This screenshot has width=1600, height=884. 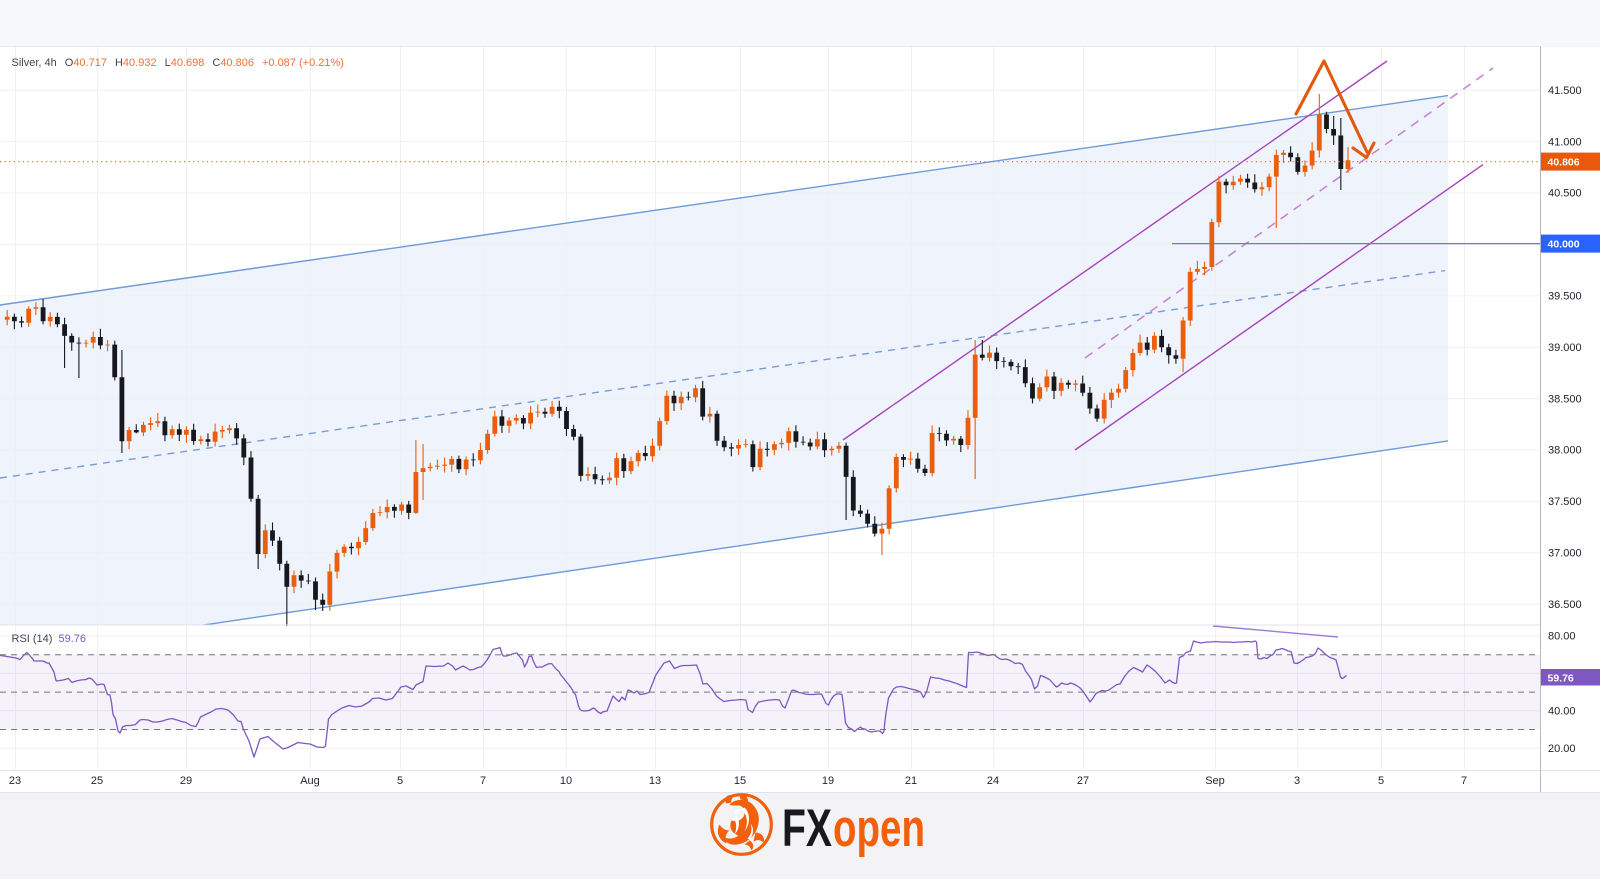 What do you see at coordinates (1561, 679) in the screenshot?
I see `svg-text: 59.76` at bounding box center [1561, 679].